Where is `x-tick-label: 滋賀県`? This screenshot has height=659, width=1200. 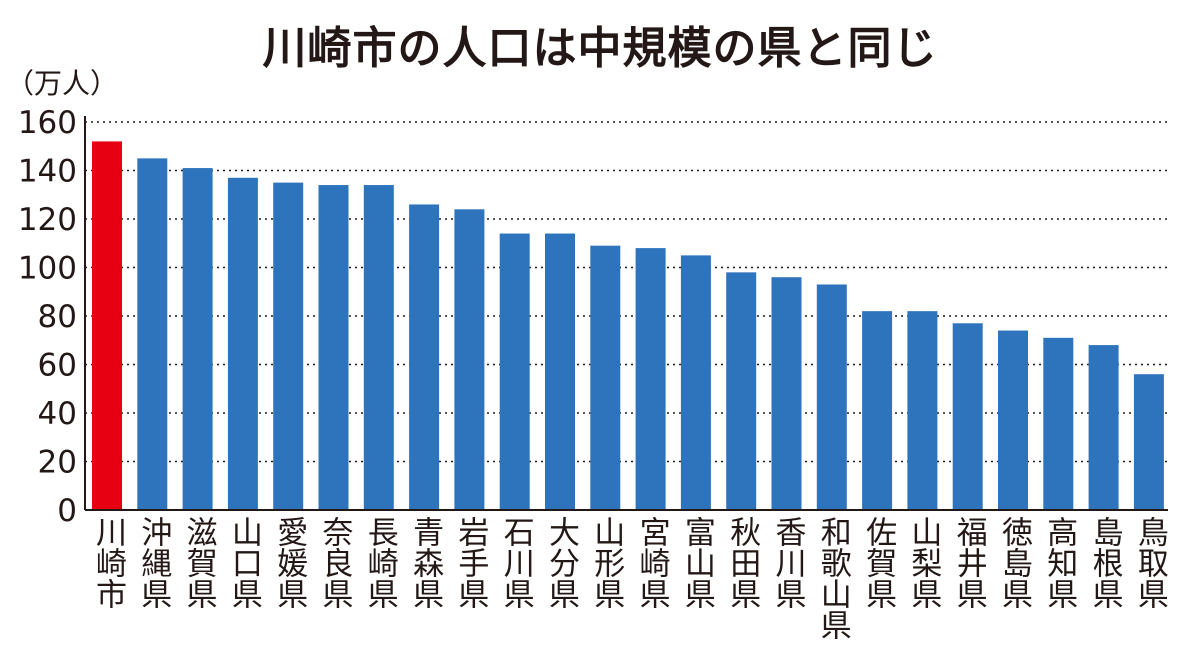 x-tick-label: 滋賀県 is located at coordinates (198, 562).